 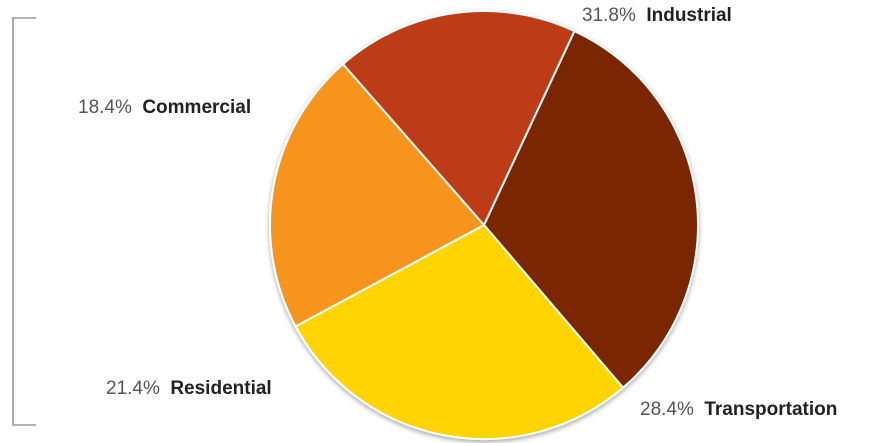 What do you see at coordinates (24, 221) in the screenshot?
I see `left-bracket` at bounding box center [24, 221].